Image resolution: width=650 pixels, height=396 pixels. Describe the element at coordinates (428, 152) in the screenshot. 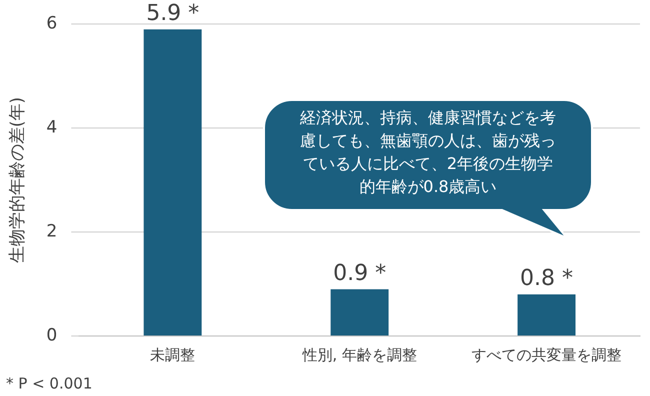

I see `annotation: 経済状況、持病、健康習慣などを考慮しても、無歯顎の人は、歯が残っている人に比べて、2年後の生物学的年齢が0.8歳高い` at that location.